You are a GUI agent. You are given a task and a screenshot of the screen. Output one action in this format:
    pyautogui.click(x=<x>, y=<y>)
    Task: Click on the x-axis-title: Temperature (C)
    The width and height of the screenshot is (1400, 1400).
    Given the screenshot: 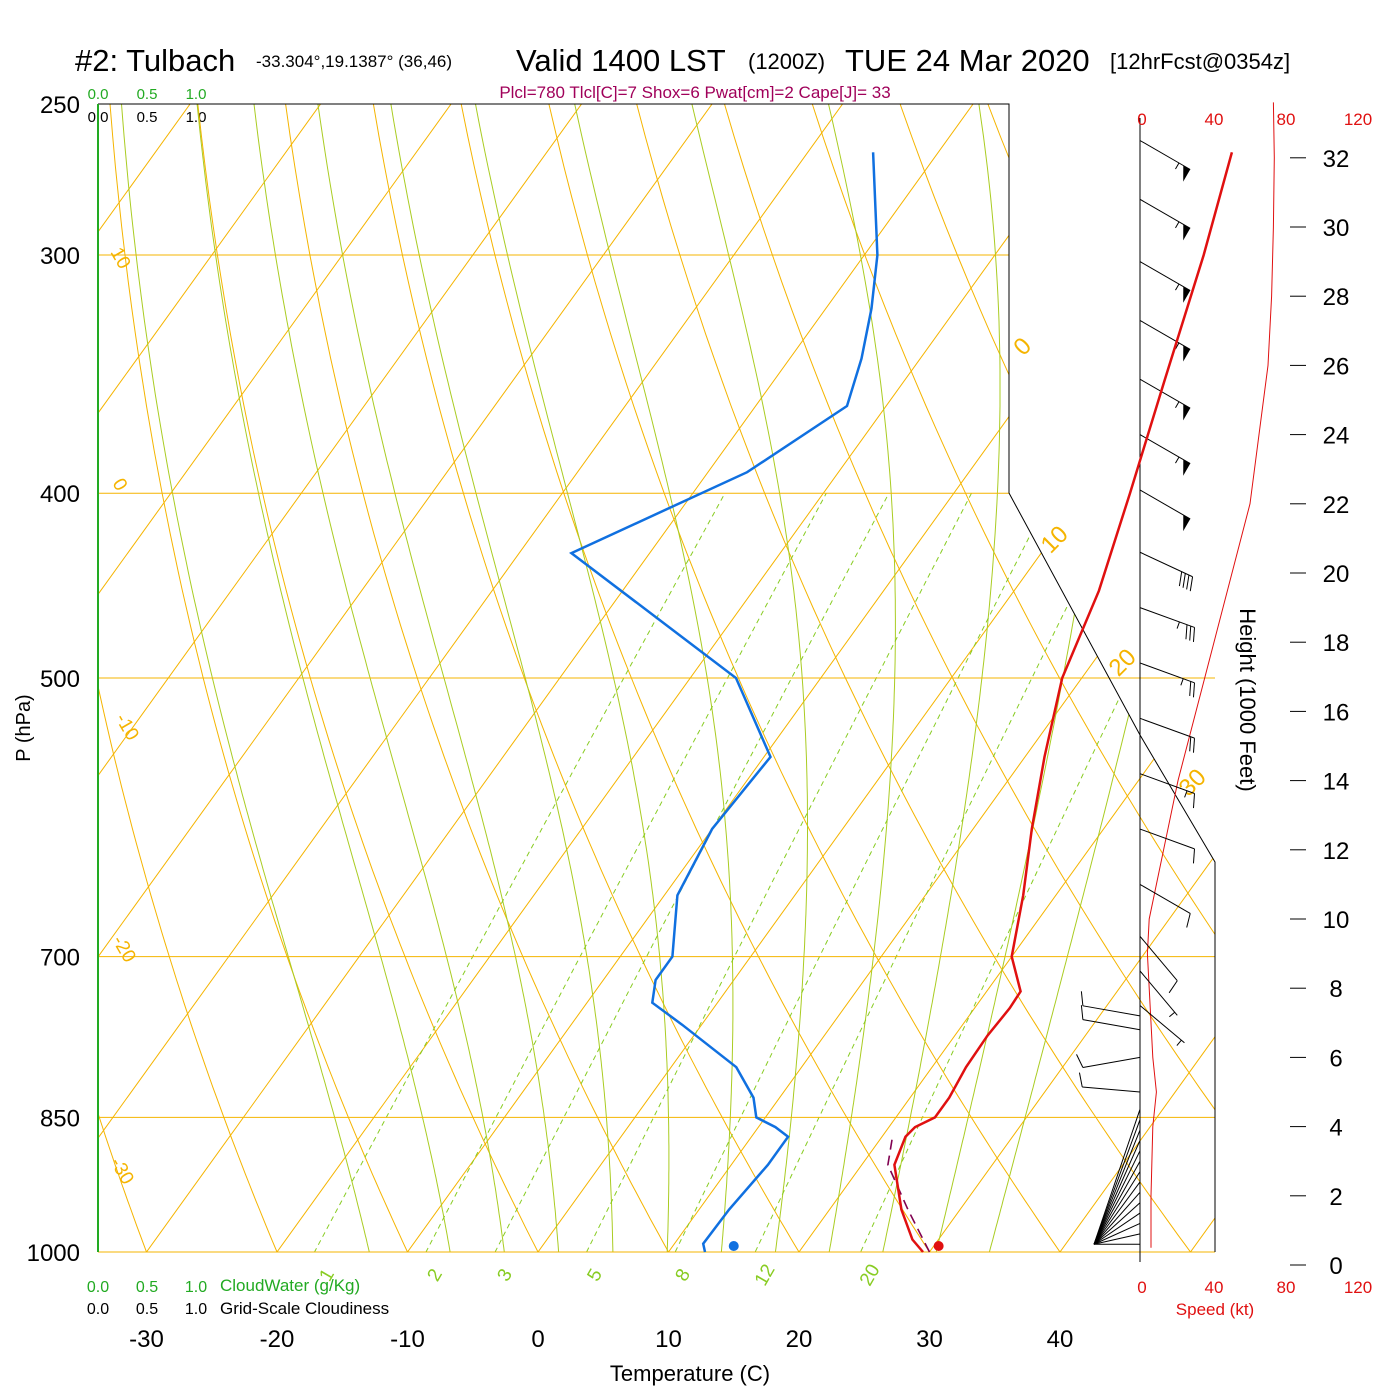 What is the action you would take?
    pyautogui.click(x=690, y=1373)
    